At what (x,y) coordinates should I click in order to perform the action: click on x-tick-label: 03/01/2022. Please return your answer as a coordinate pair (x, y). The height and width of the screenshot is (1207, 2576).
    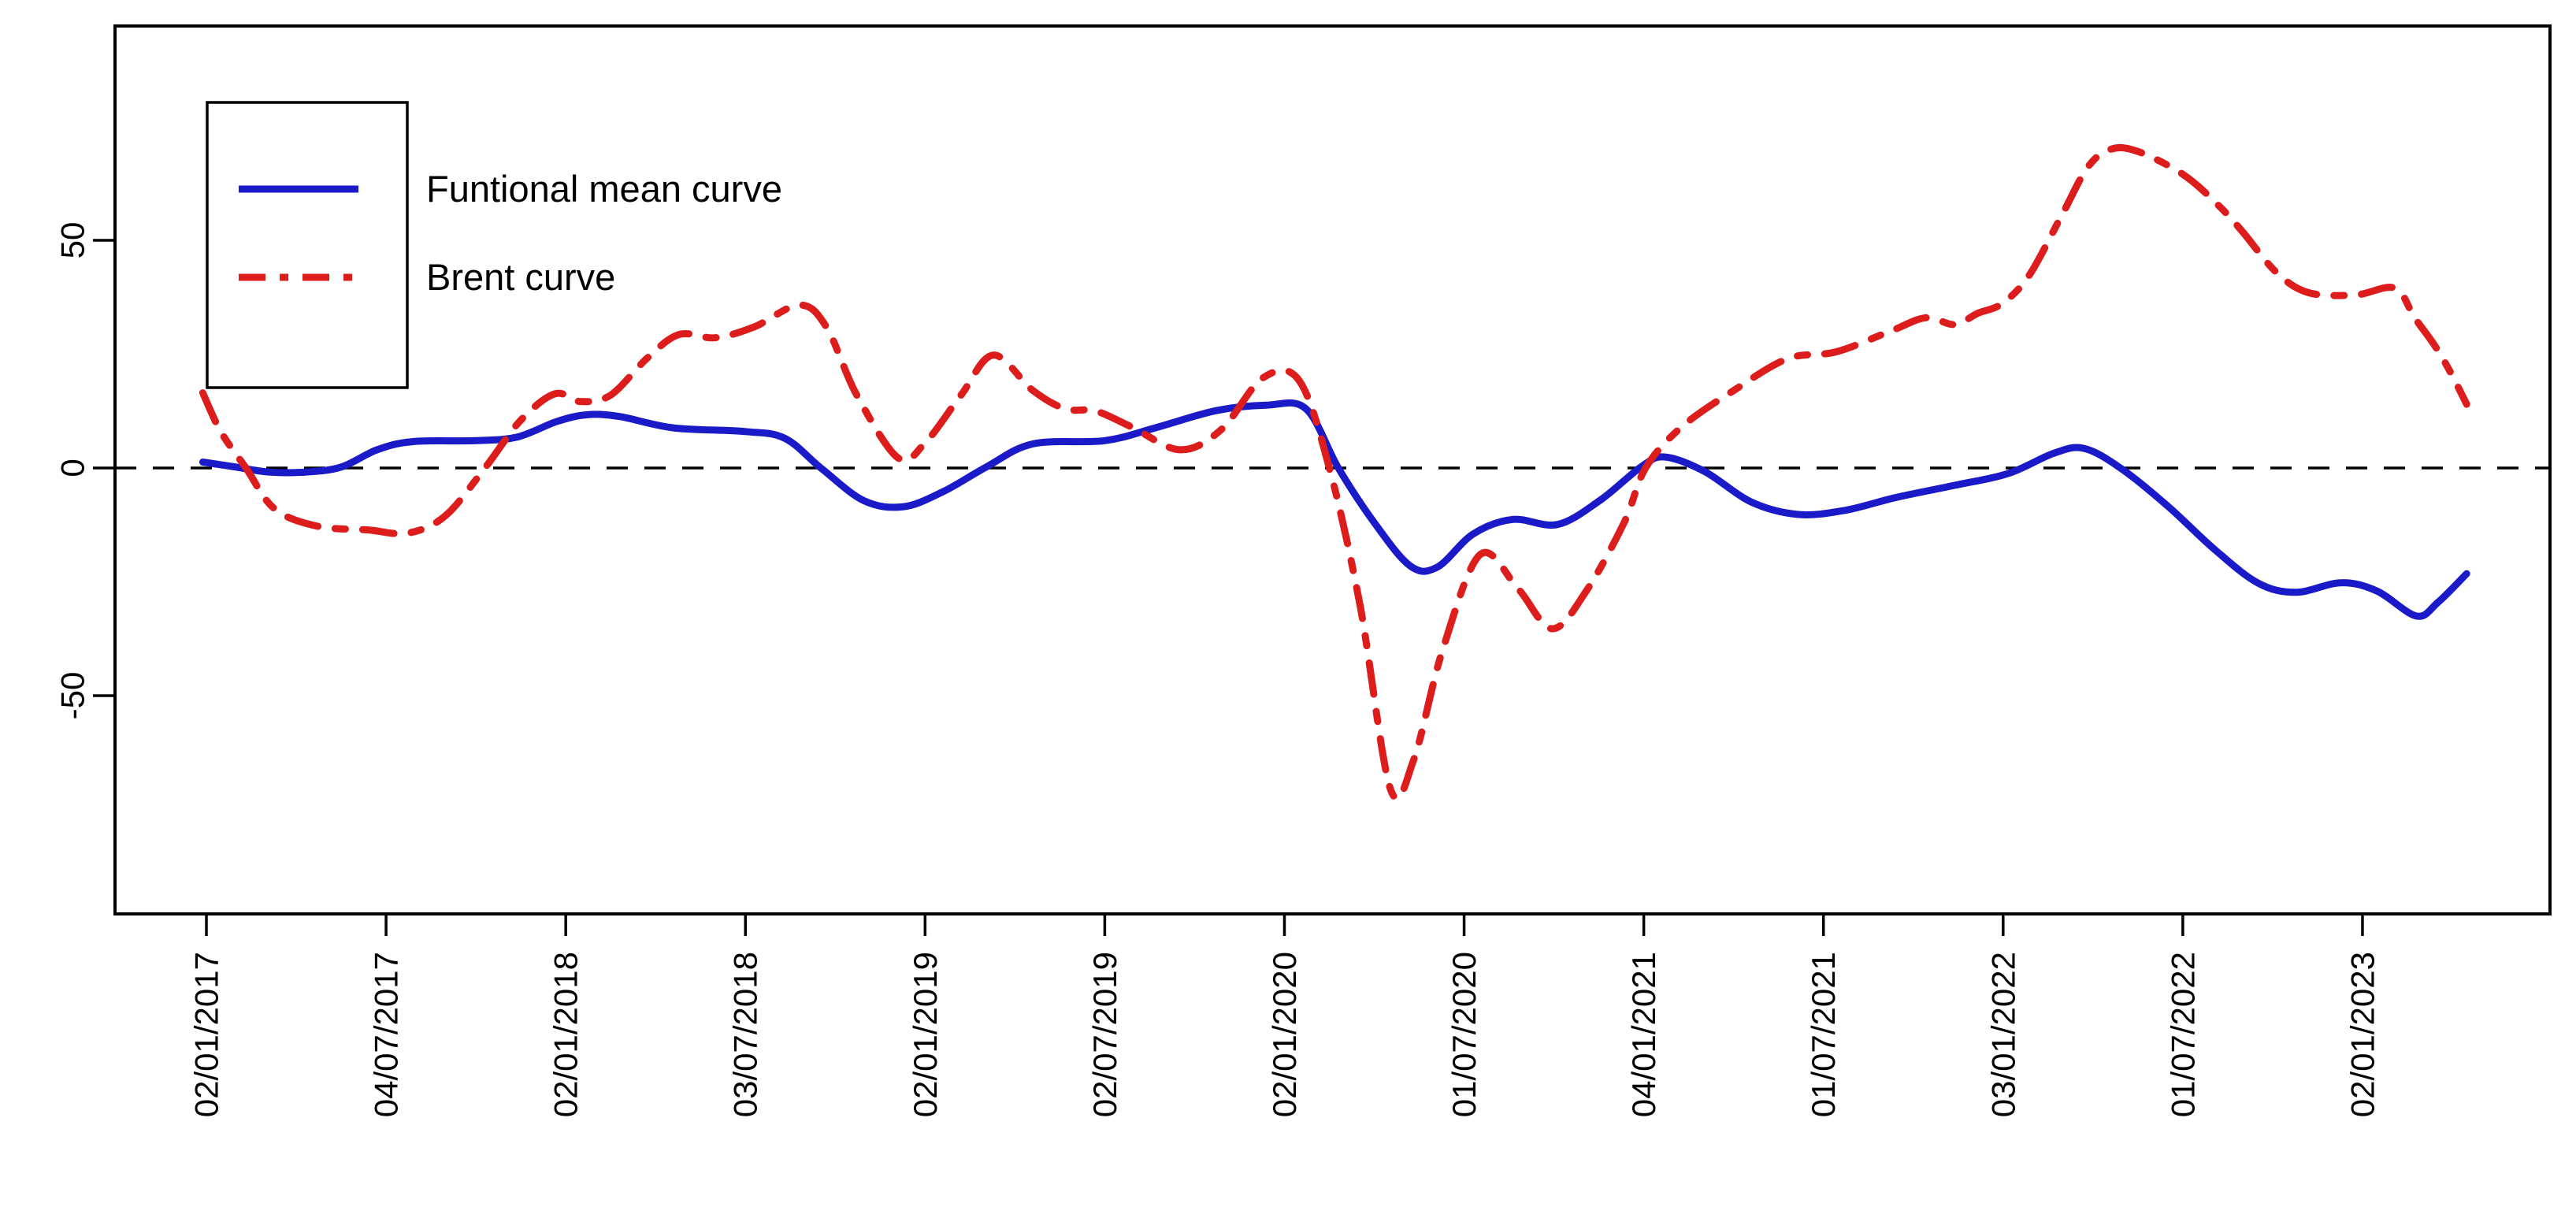
    Looking at the image, I should click on (2002, 1035).